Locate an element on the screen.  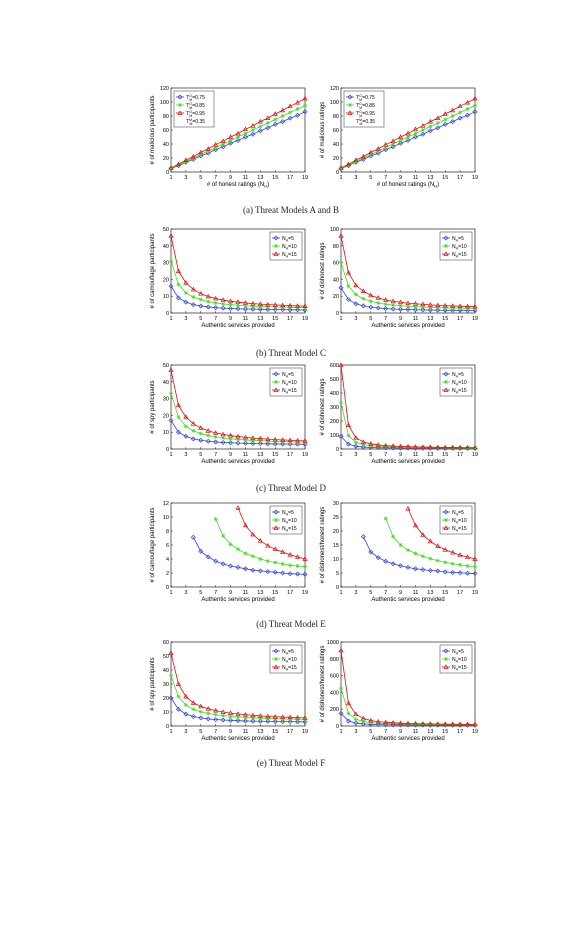
y-tick-label: 10 is located at coordinates (336, 560).